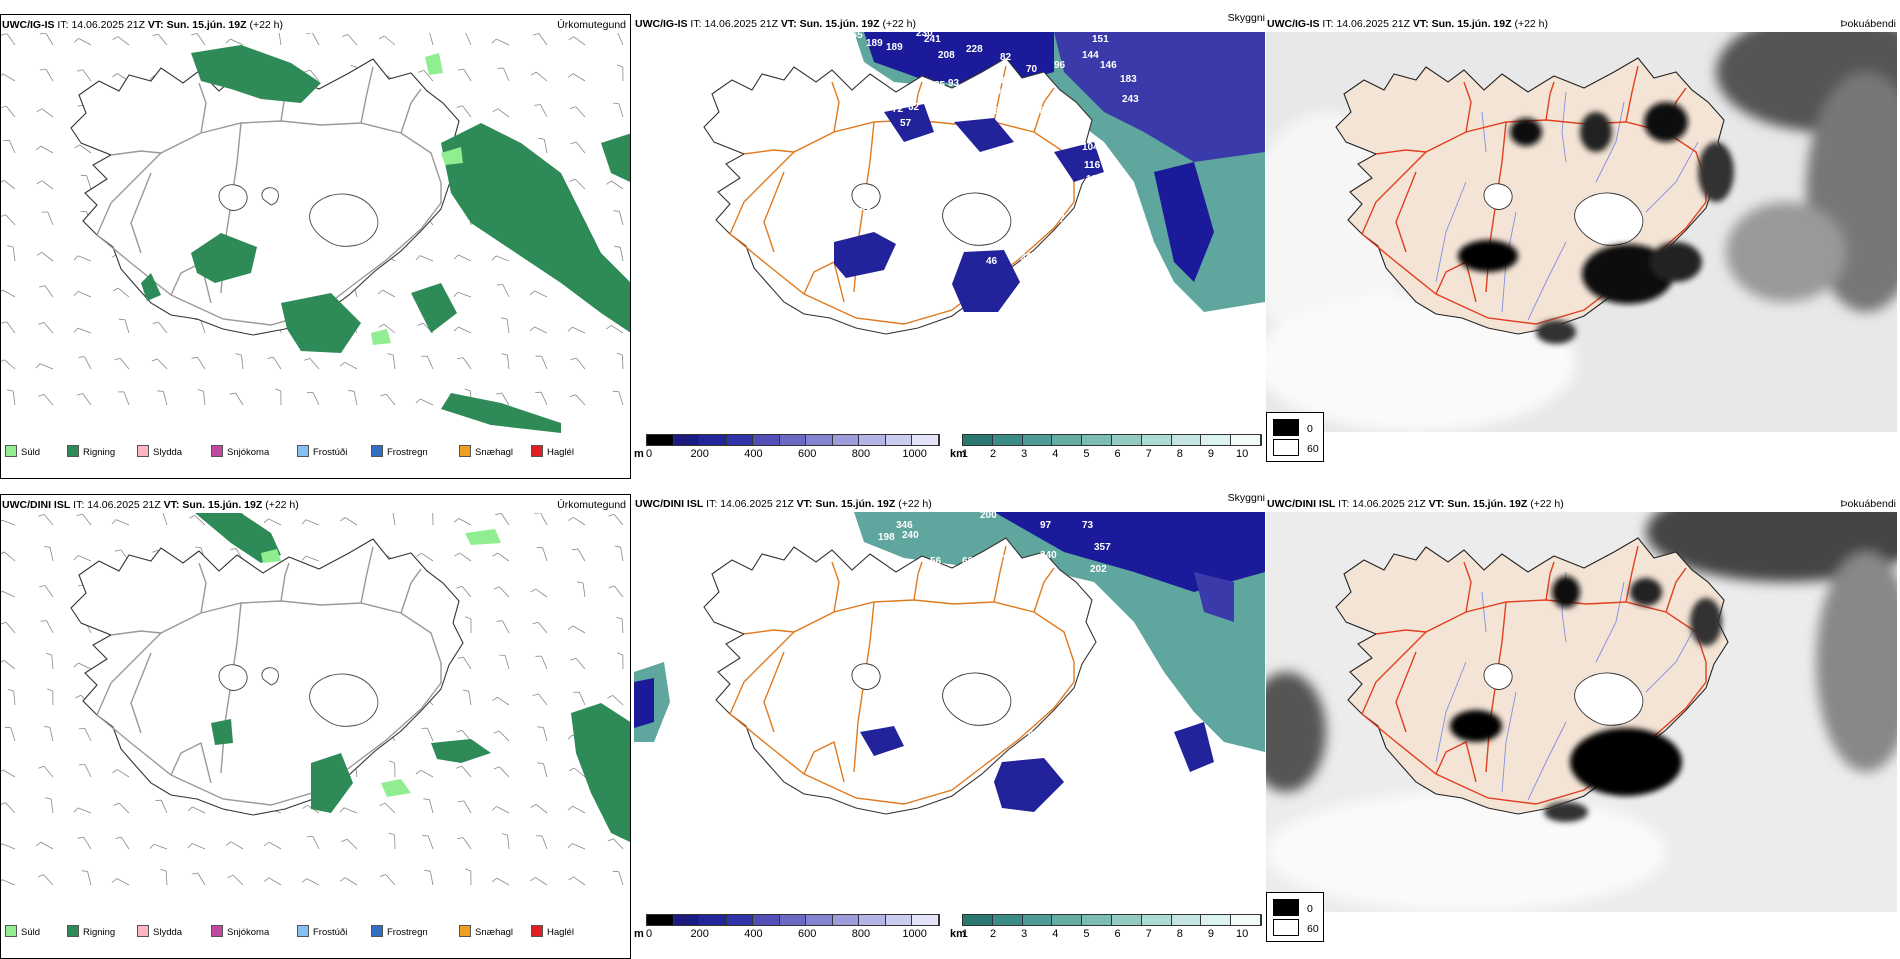 This screenshot has width=1900, height=959. I want to click on cloud-base-label: 144, so click(1090, 55).